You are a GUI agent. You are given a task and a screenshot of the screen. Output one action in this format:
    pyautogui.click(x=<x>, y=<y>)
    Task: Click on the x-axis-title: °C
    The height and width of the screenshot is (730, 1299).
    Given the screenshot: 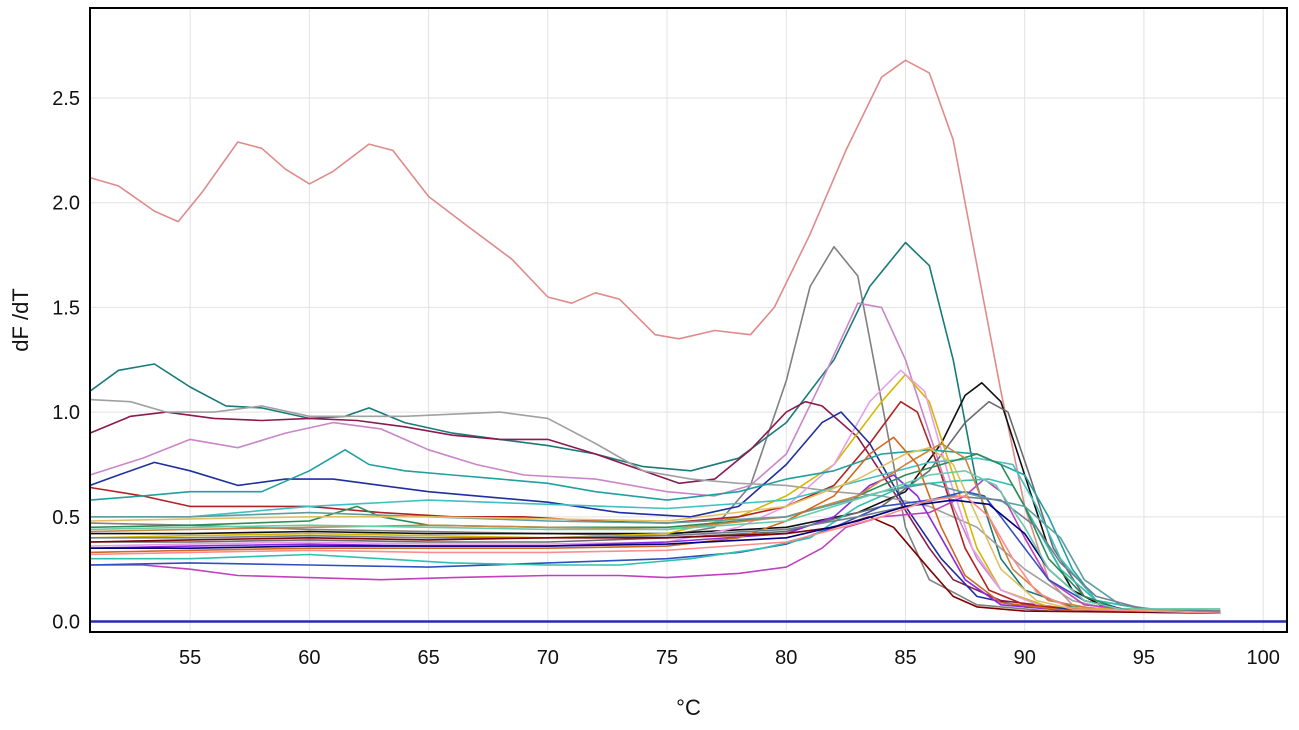 What is the action you would take?
    pyautogui.click(x=688, y=707)
    